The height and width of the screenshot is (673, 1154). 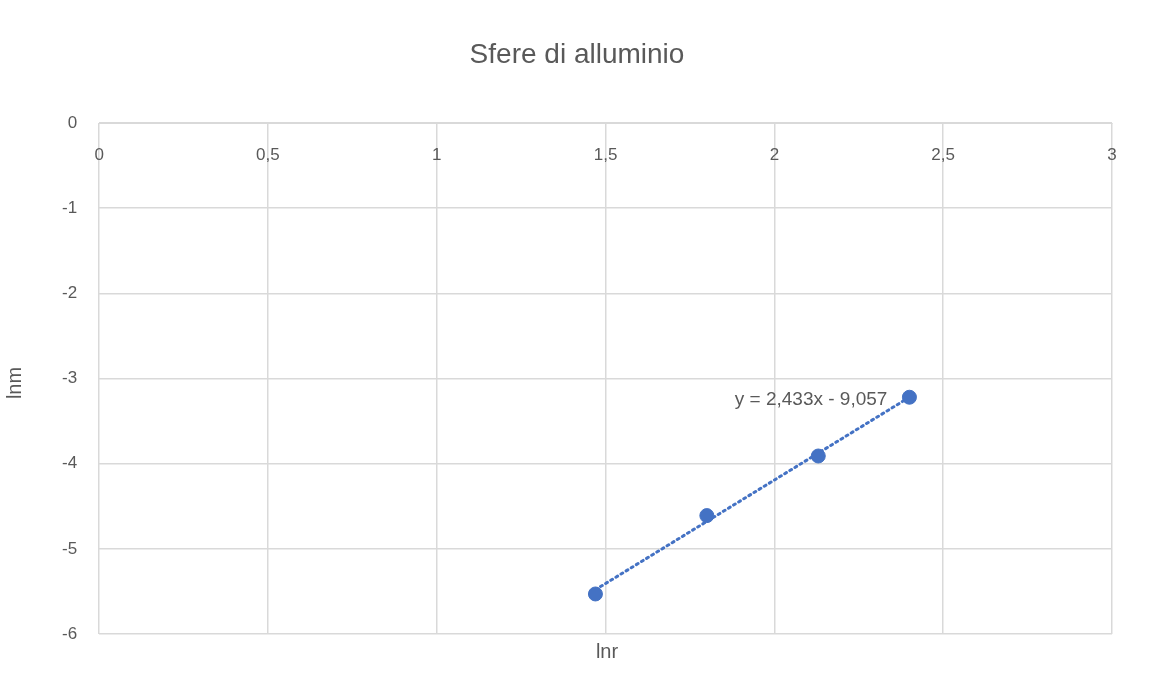 What do you see at coordinates (268, 154) in the screenshot?
I see `x-tick-label: 0,5` at bounding box center [268, 154].